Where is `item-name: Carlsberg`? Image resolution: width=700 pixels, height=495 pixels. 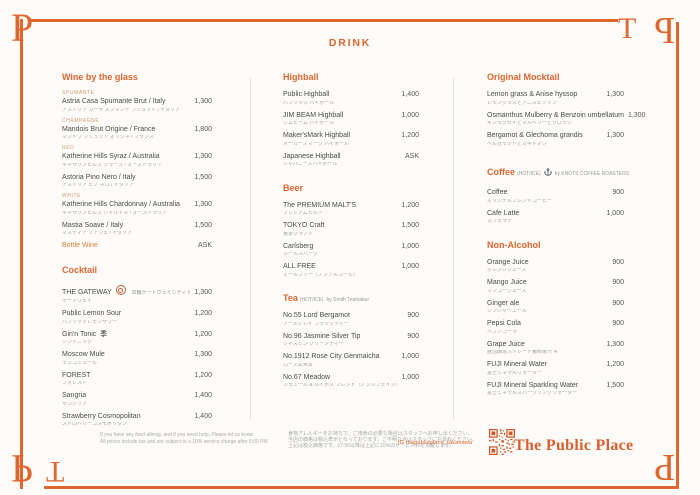
item-name: Carlsberg is located at coordinates (298, 246).